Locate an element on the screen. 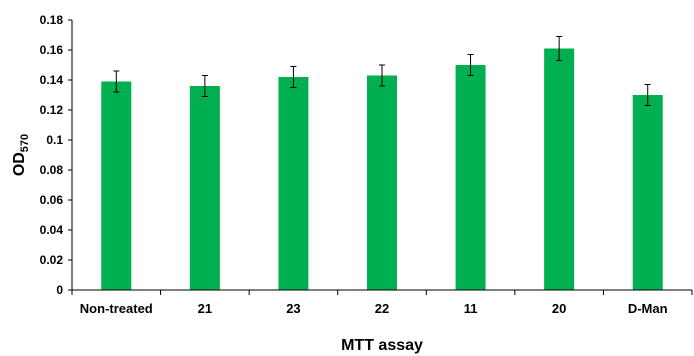  x-category-label: Non-treated is located at coordinates (116, 308).